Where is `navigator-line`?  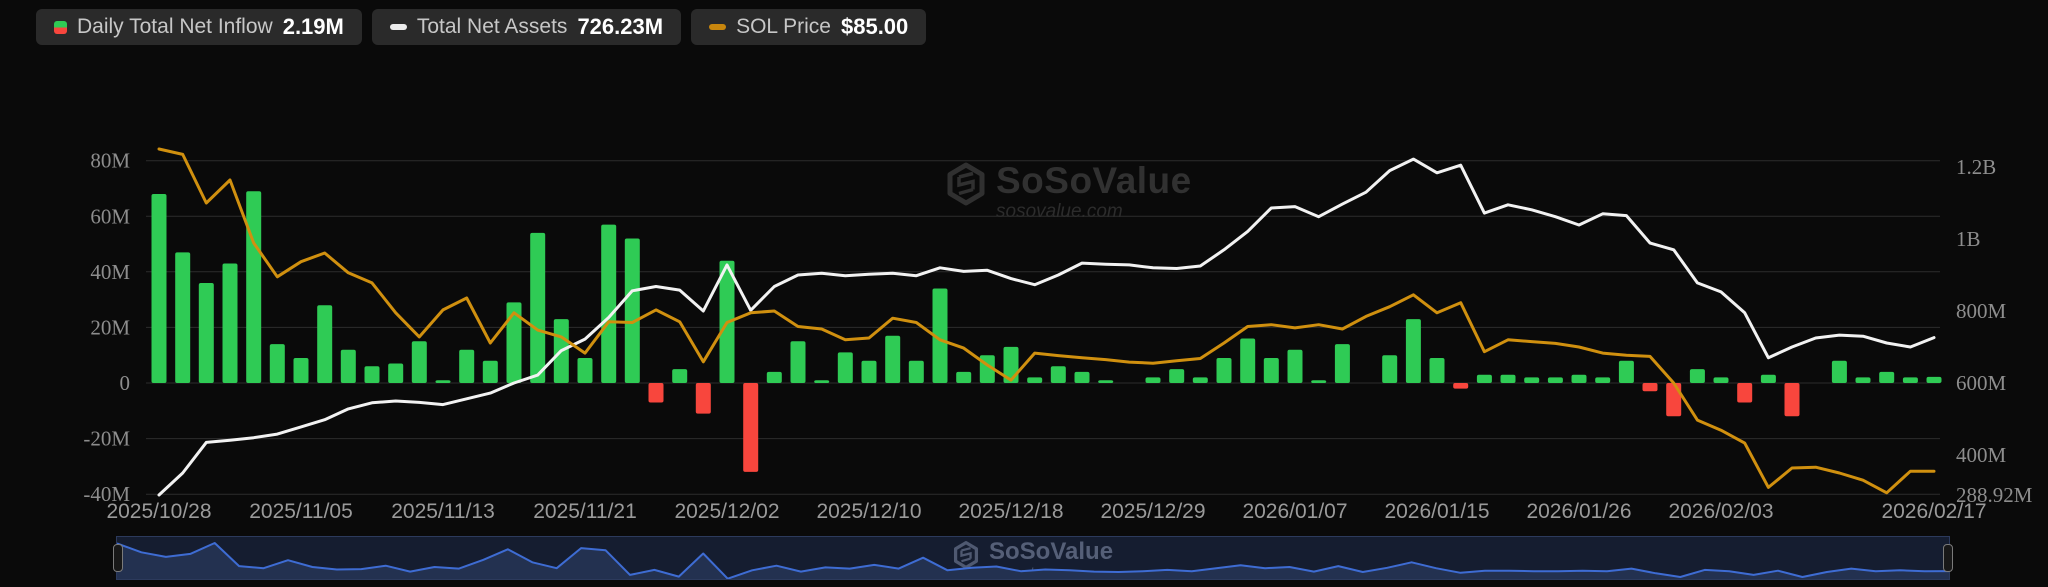 navigator-line is located at coordinates (1033, 560).